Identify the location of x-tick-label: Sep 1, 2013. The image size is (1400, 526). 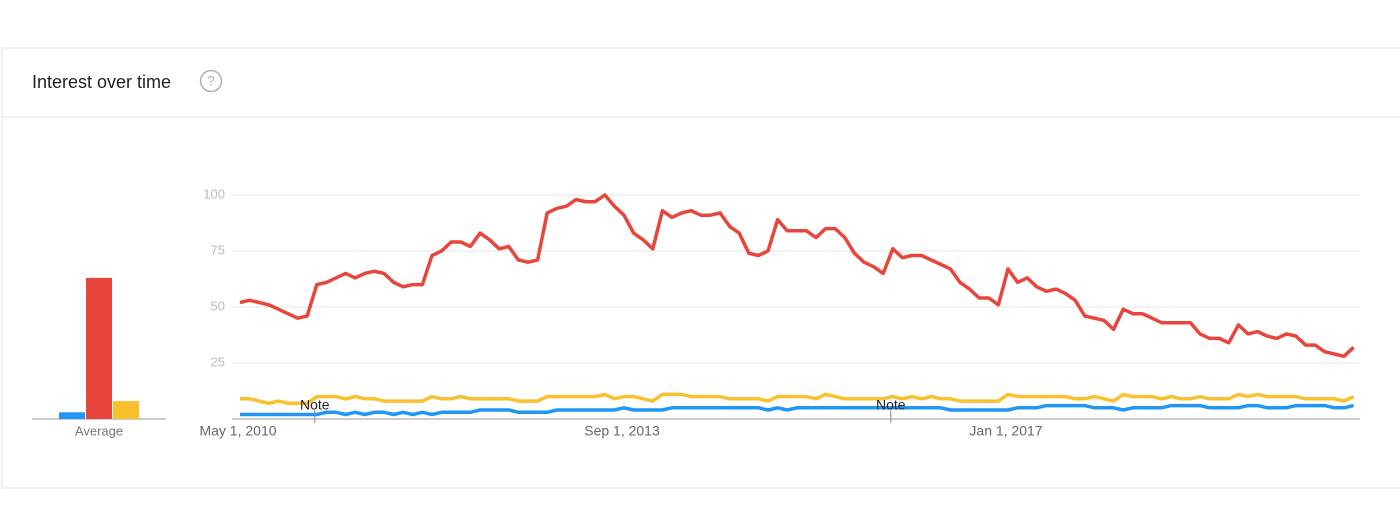
(622, 431).